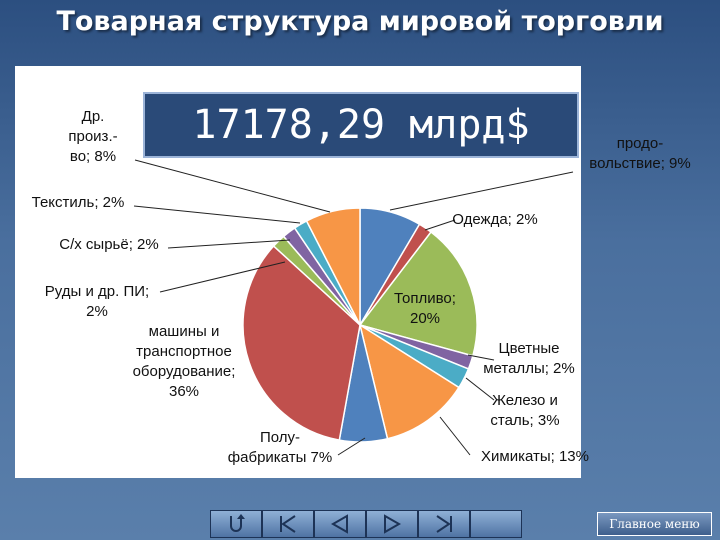 The height and width of the screenshot is (540, 720). I want to click on total-badge: 17178,29 млрд$, so click(361, 125).